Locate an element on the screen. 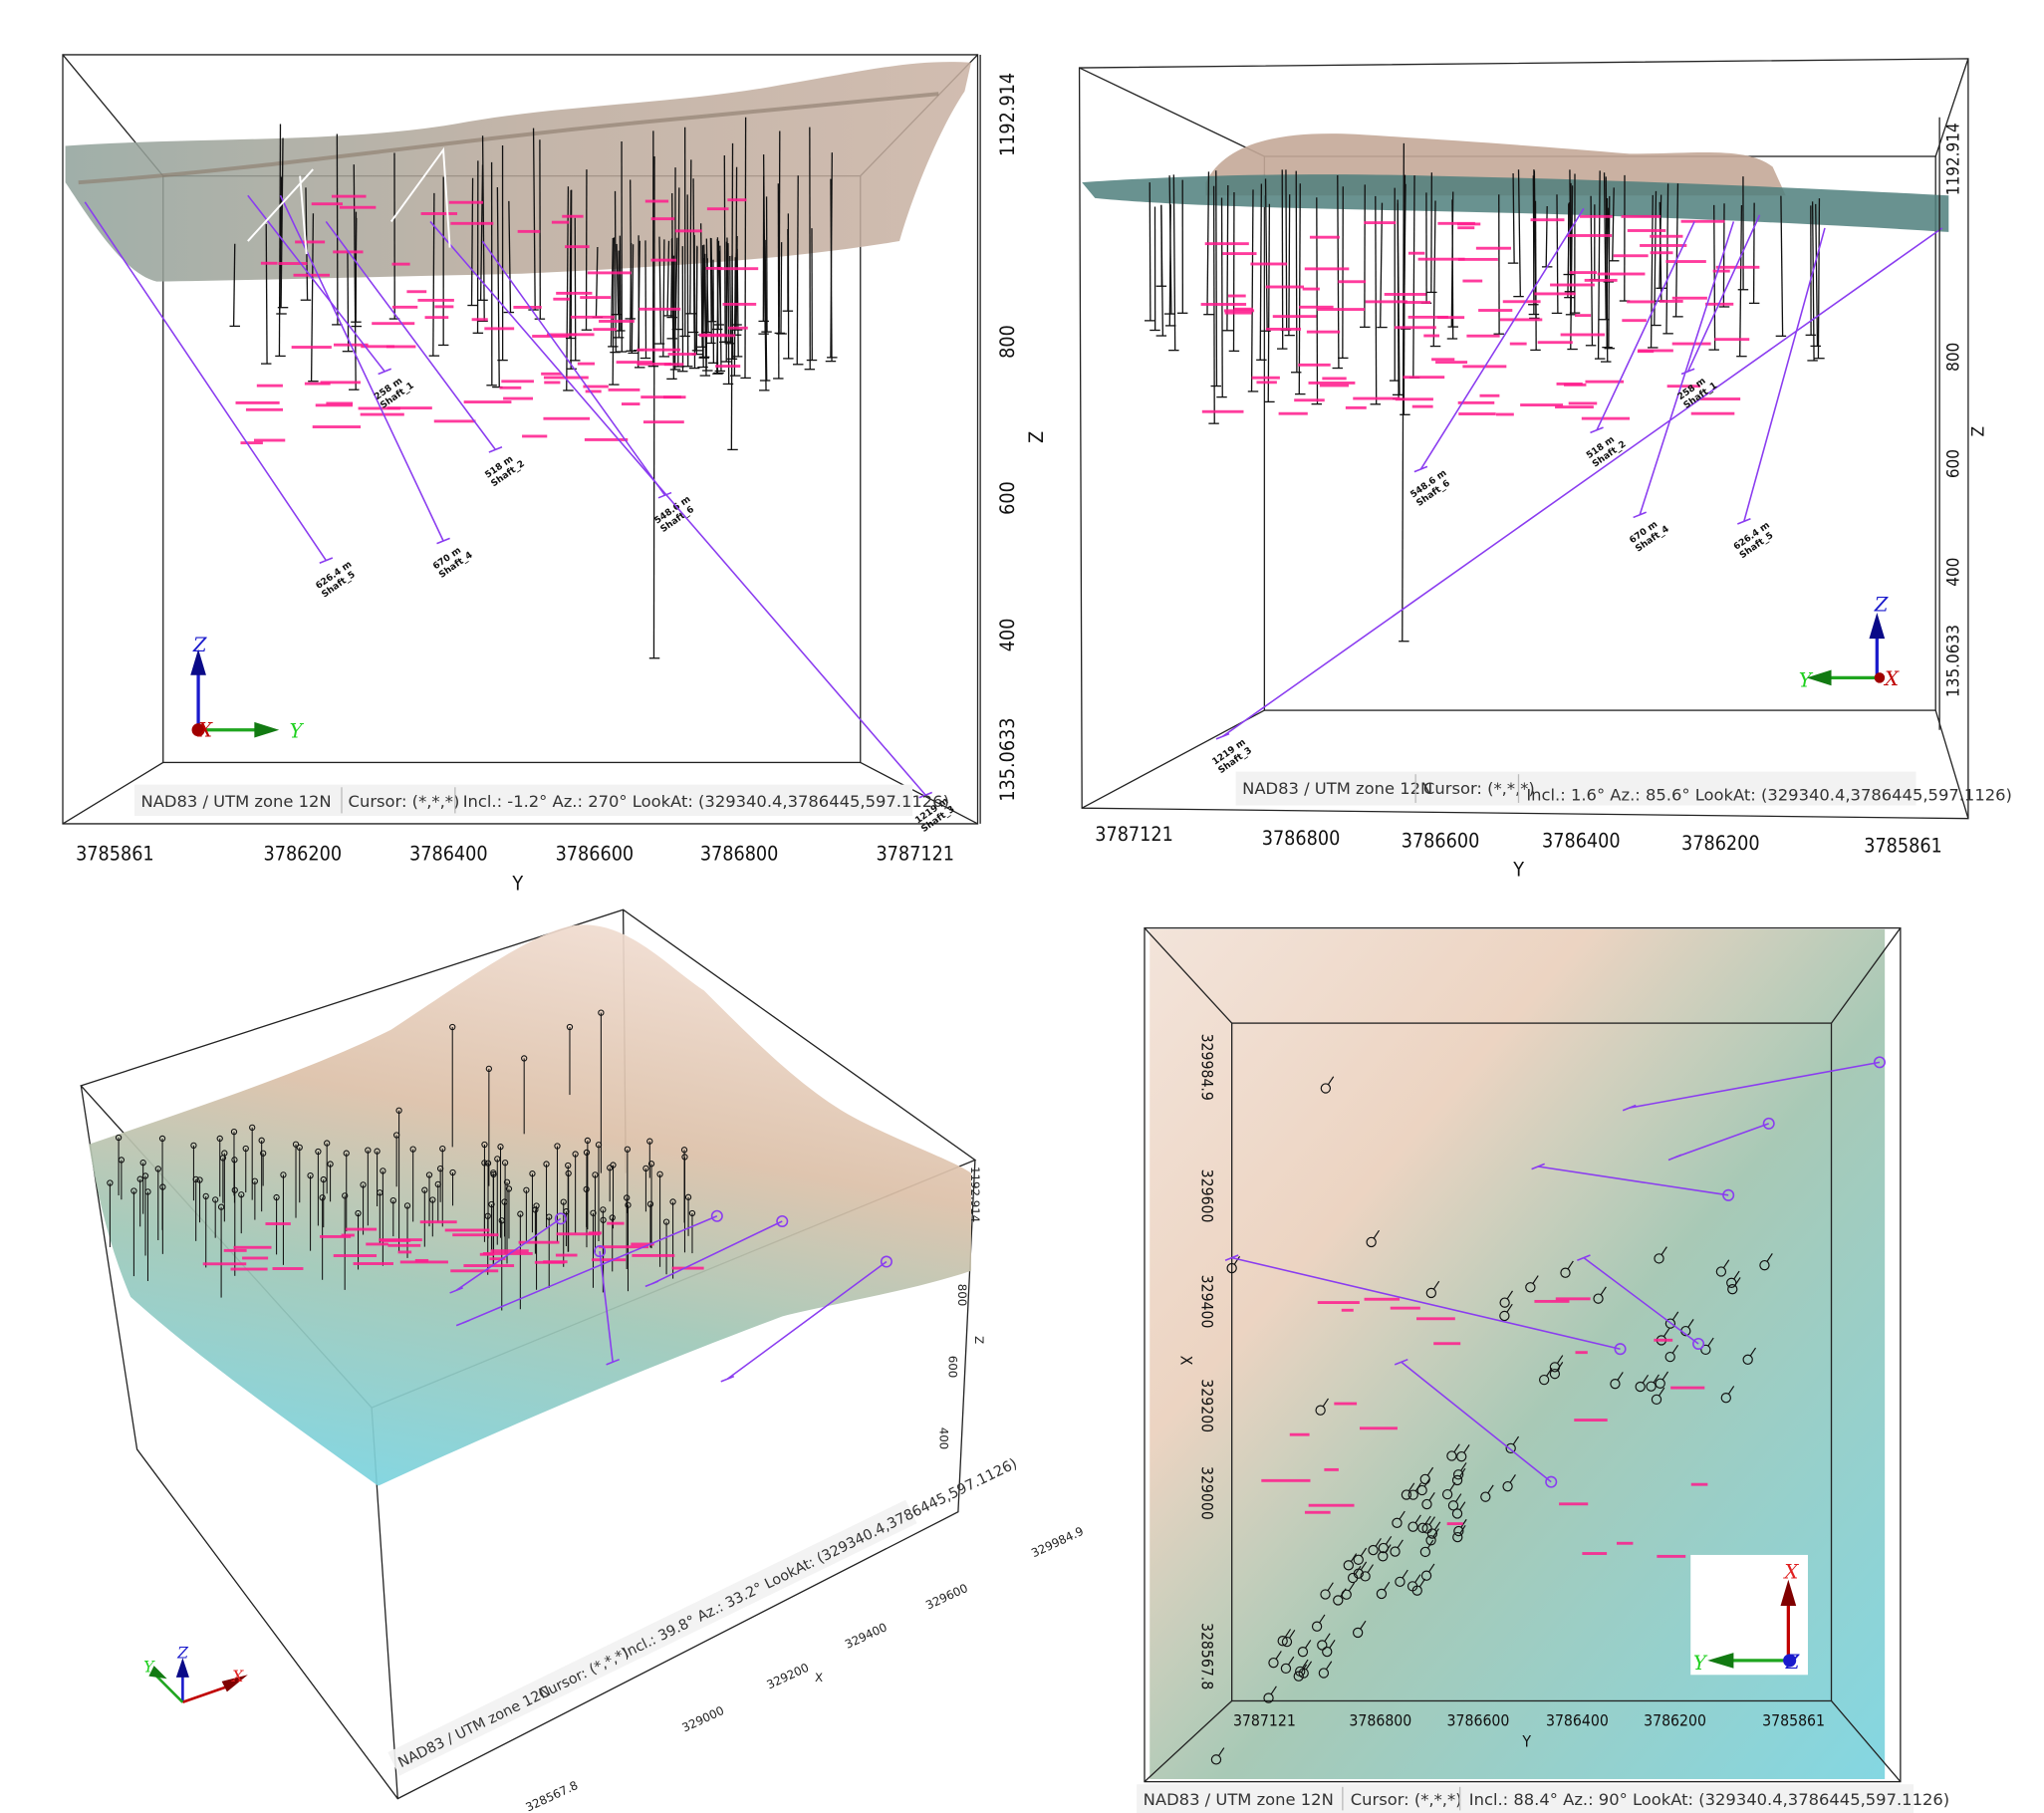  shaft-label: 518 mShaft_2 is located at coordinates (1607, 450).